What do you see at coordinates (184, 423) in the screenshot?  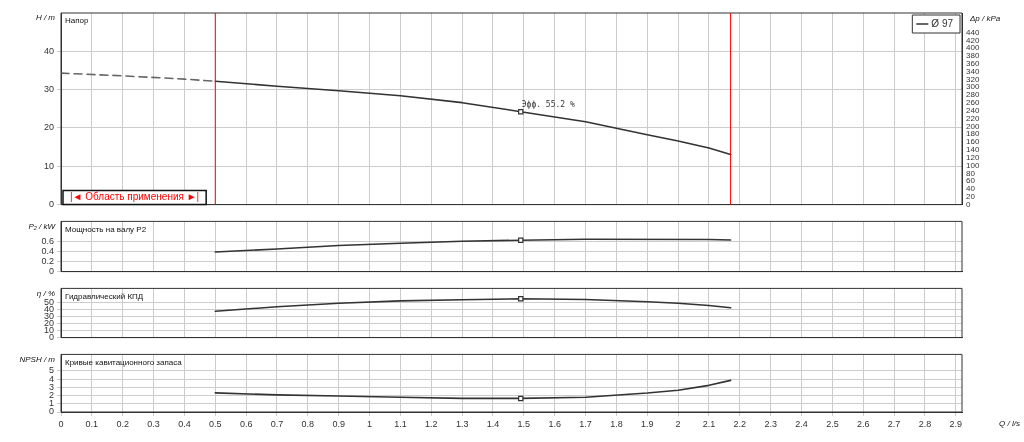 I see `x-tick-label: 0.4` at bounding box center [184, 423].